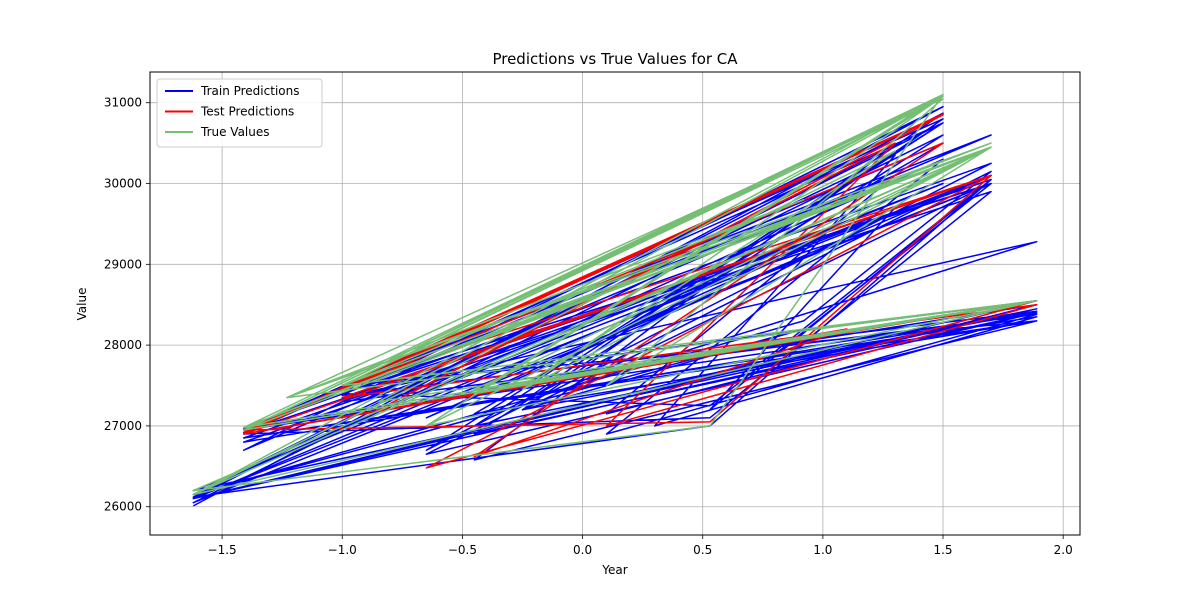 The width and height of the screenshot is (1200, 604). Describe the element at coordinates (342, 550) in the screenshot. I see `x-tick-label: −1.0` at that location.